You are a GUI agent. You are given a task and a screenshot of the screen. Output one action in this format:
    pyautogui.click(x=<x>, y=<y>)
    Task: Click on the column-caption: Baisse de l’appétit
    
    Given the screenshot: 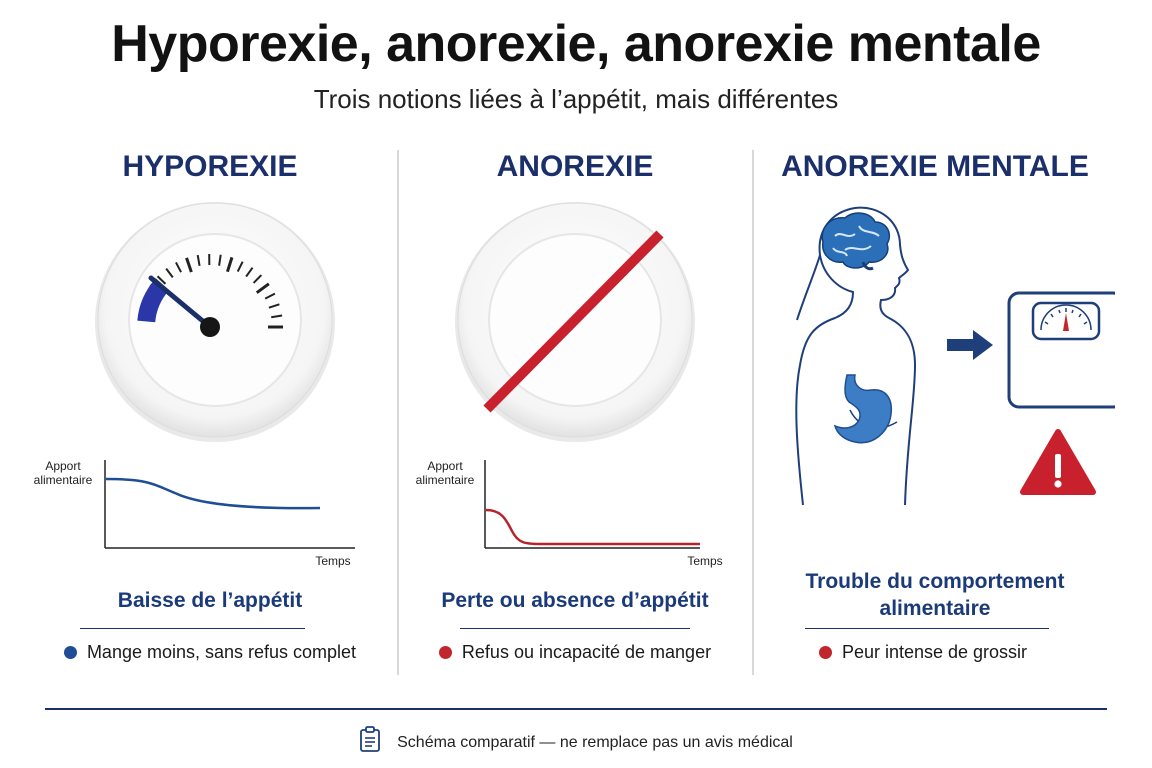 What is the action you would take?
    pyautogui.click(x=210, y=600)
    